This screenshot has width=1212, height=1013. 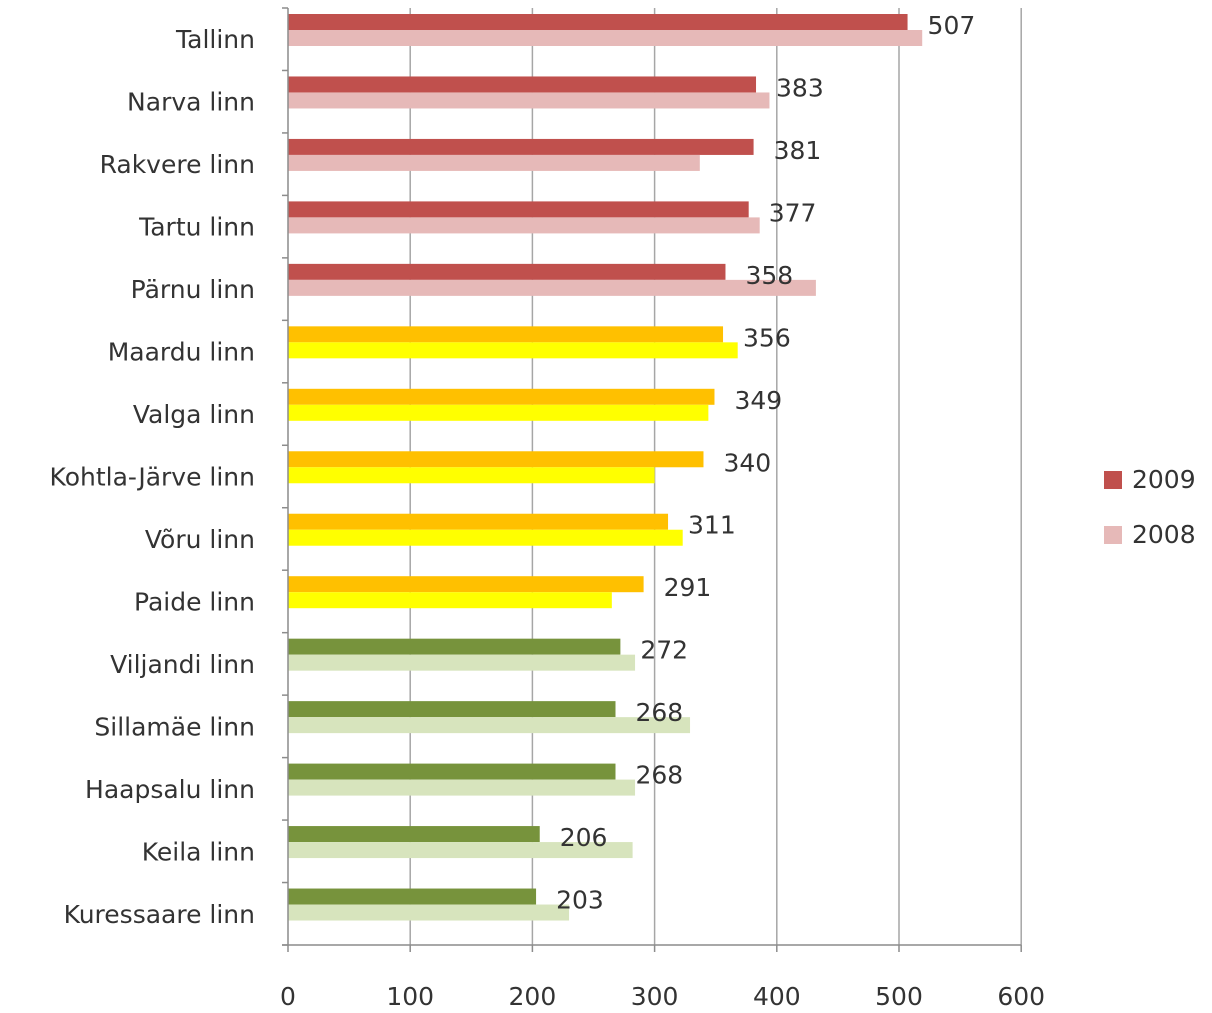 What do you see at coordinates (200, 539) in the screenshot?
I see `category-label: Võru linn` at bounding box center [200, 539].